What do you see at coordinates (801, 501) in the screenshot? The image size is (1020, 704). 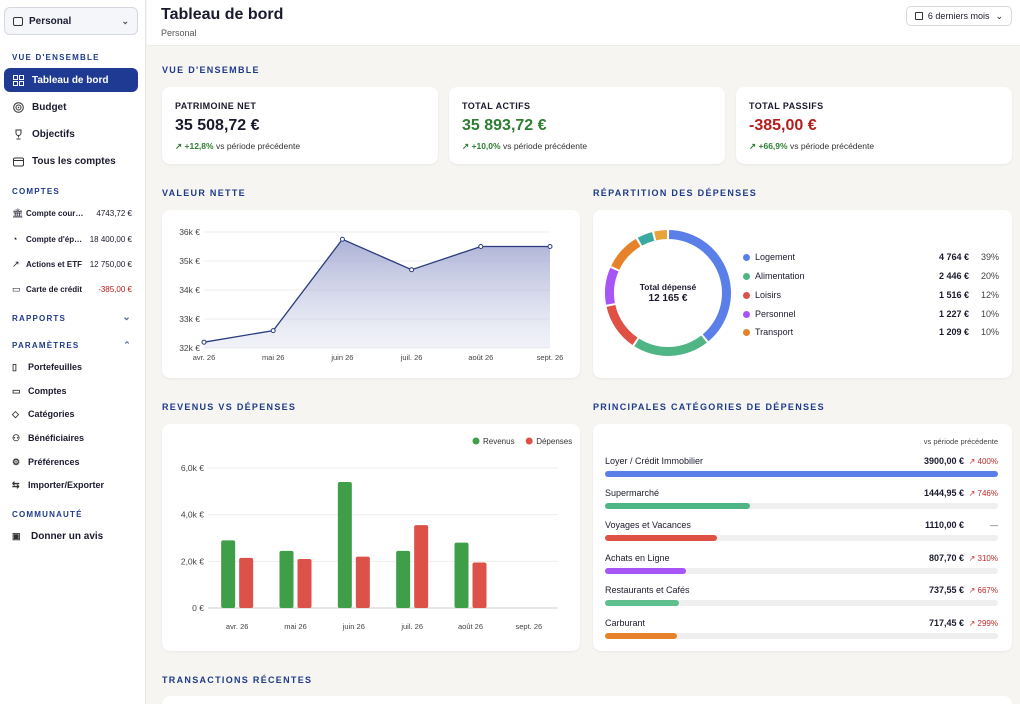 I see `category-row: Supermarché 1444,95 € ↗ 746%` at bounding box center [801, 501].